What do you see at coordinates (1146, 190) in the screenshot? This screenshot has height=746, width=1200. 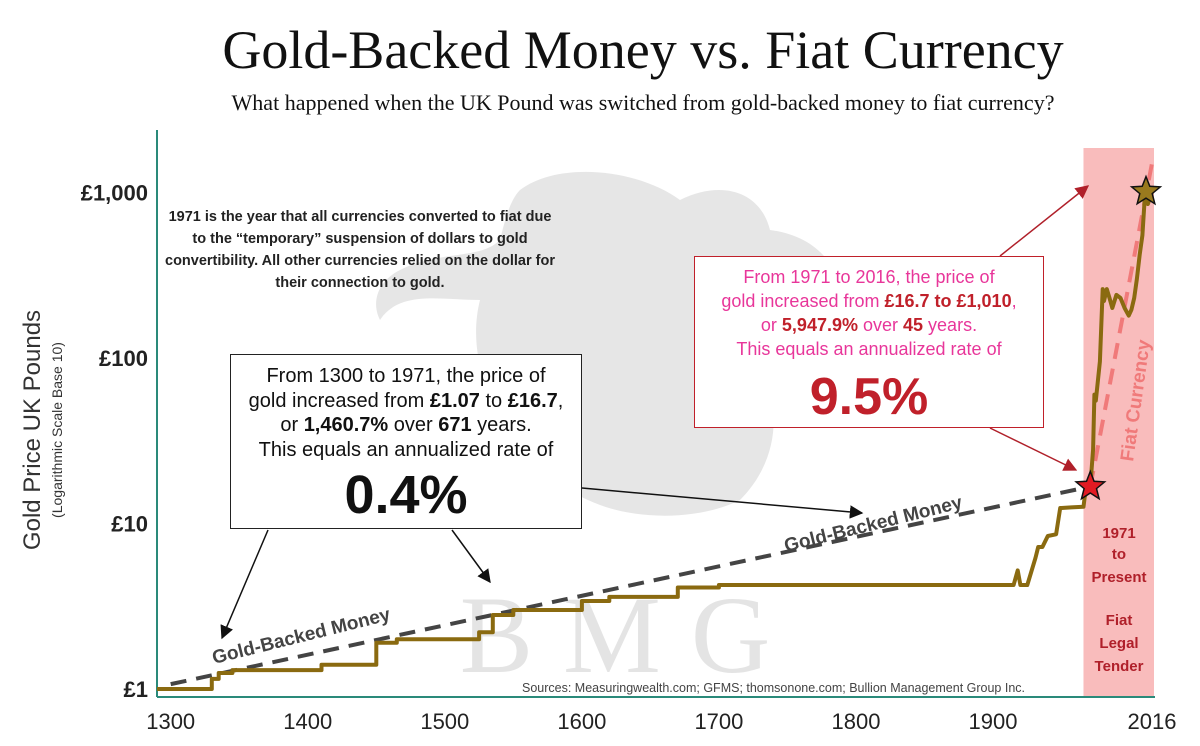 I see `star-2016-marker` at bounding box center [1146, 190].